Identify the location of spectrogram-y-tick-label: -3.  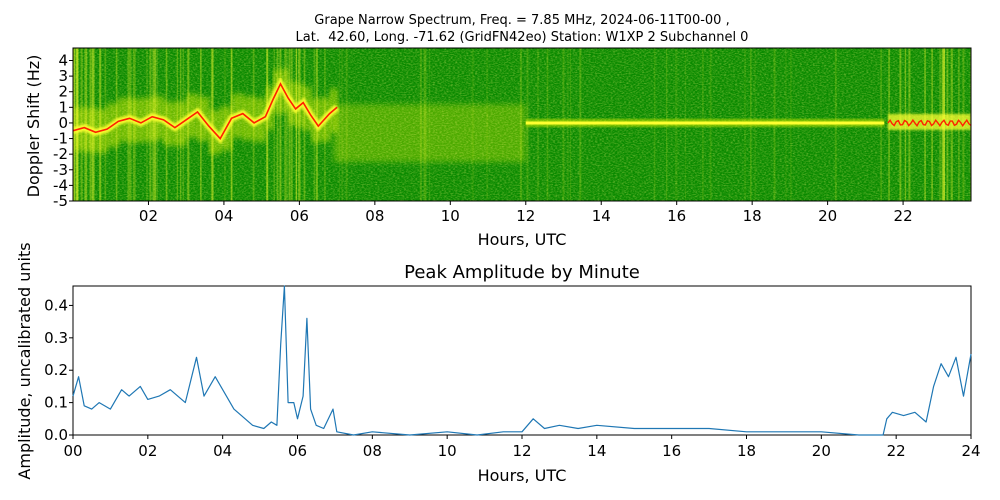
(60, 170).